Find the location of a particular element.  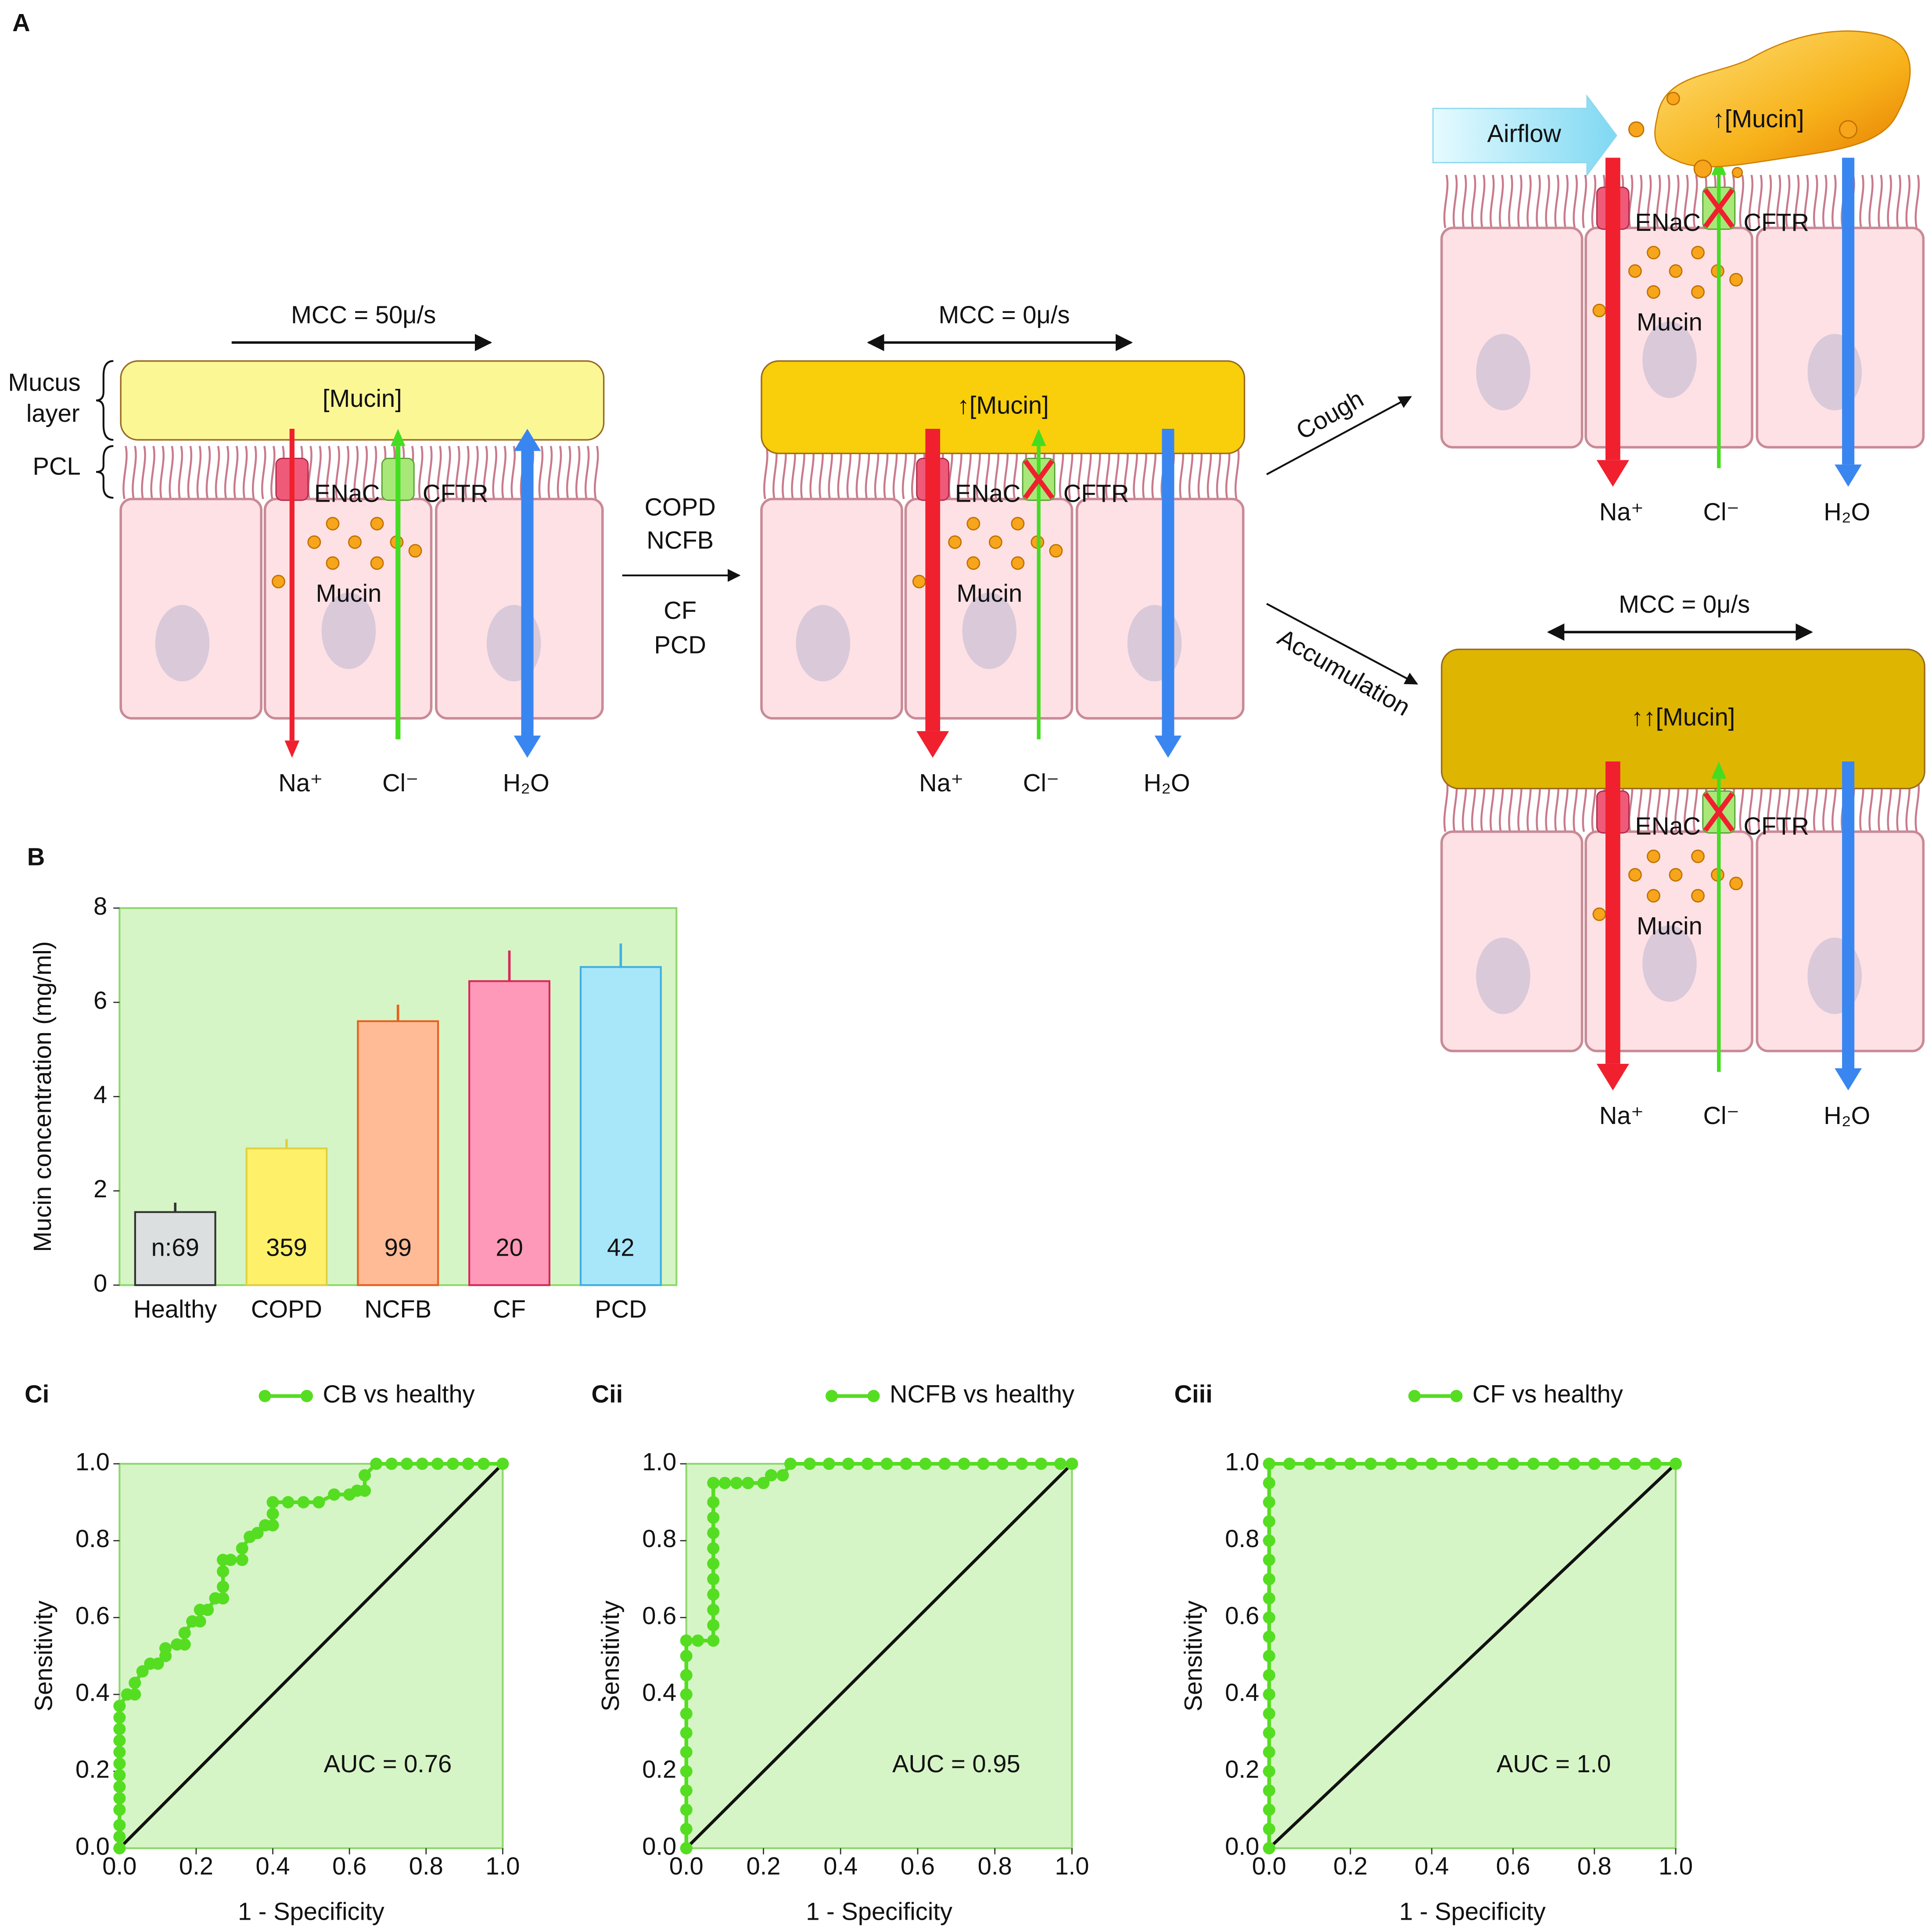

enac-label: ENaC is located at coordinates (347, 493).